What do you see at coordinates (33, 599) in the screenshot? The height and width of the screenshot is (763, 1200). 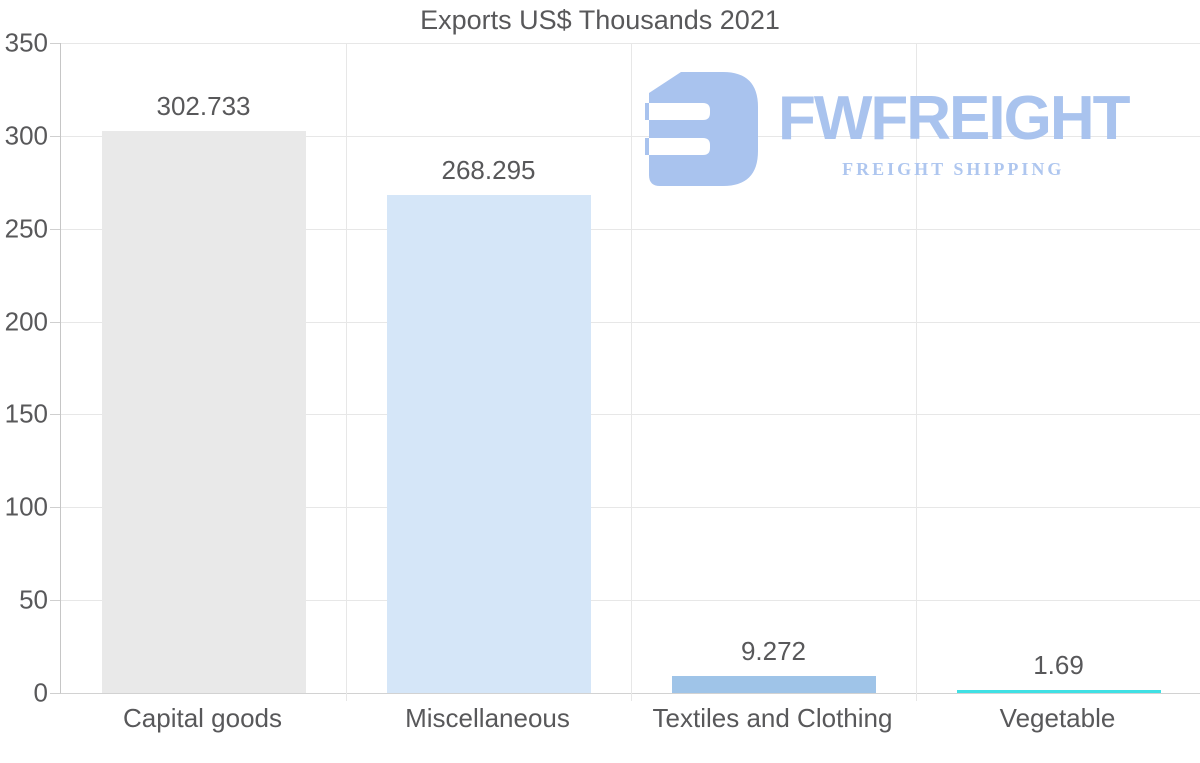 I see `y-tick-label: 50` at bounding box center [33, 599].